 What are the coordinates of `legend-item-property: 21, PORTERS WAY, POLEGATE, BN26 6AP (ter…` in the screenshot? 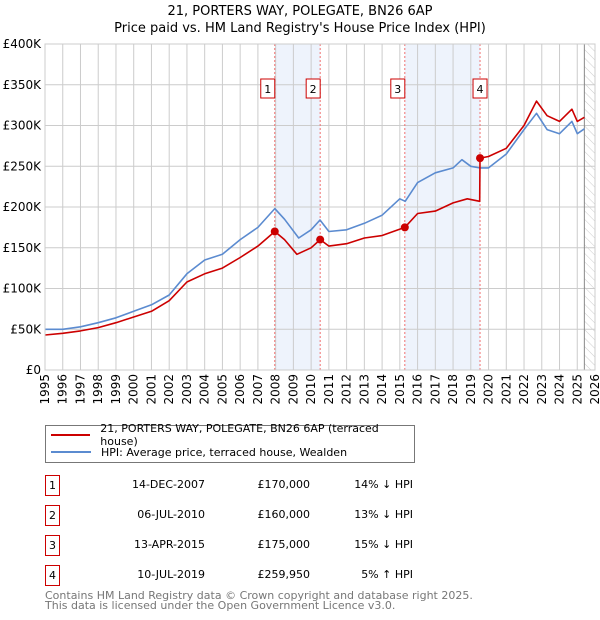 It's located at (232, 435).